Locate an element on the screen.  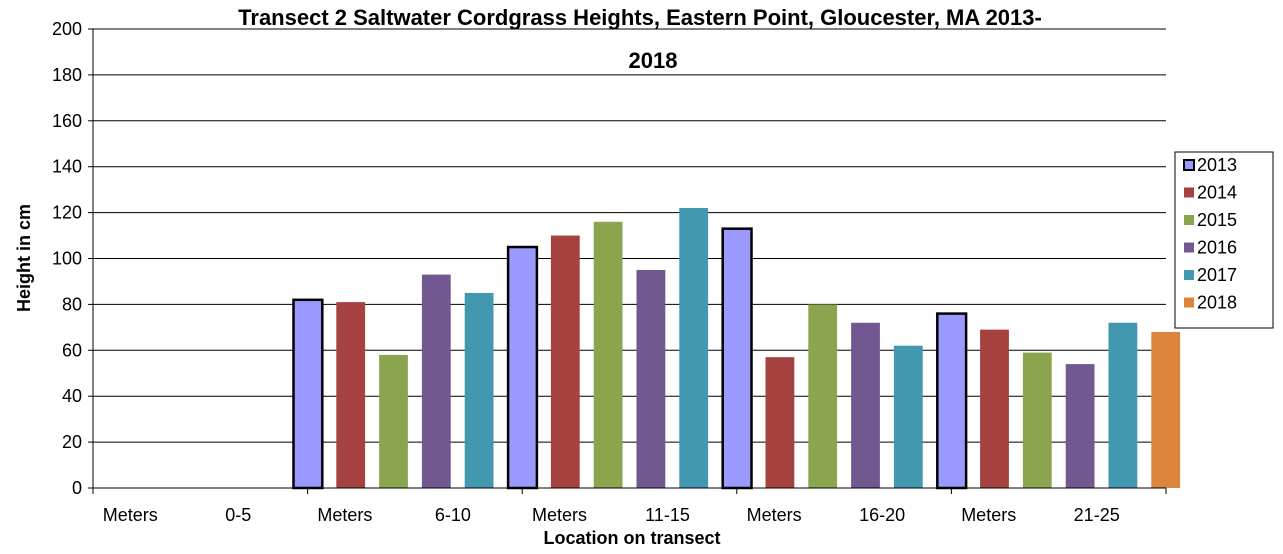
y-tick-label: 0 is located at coordinates (77, 488).